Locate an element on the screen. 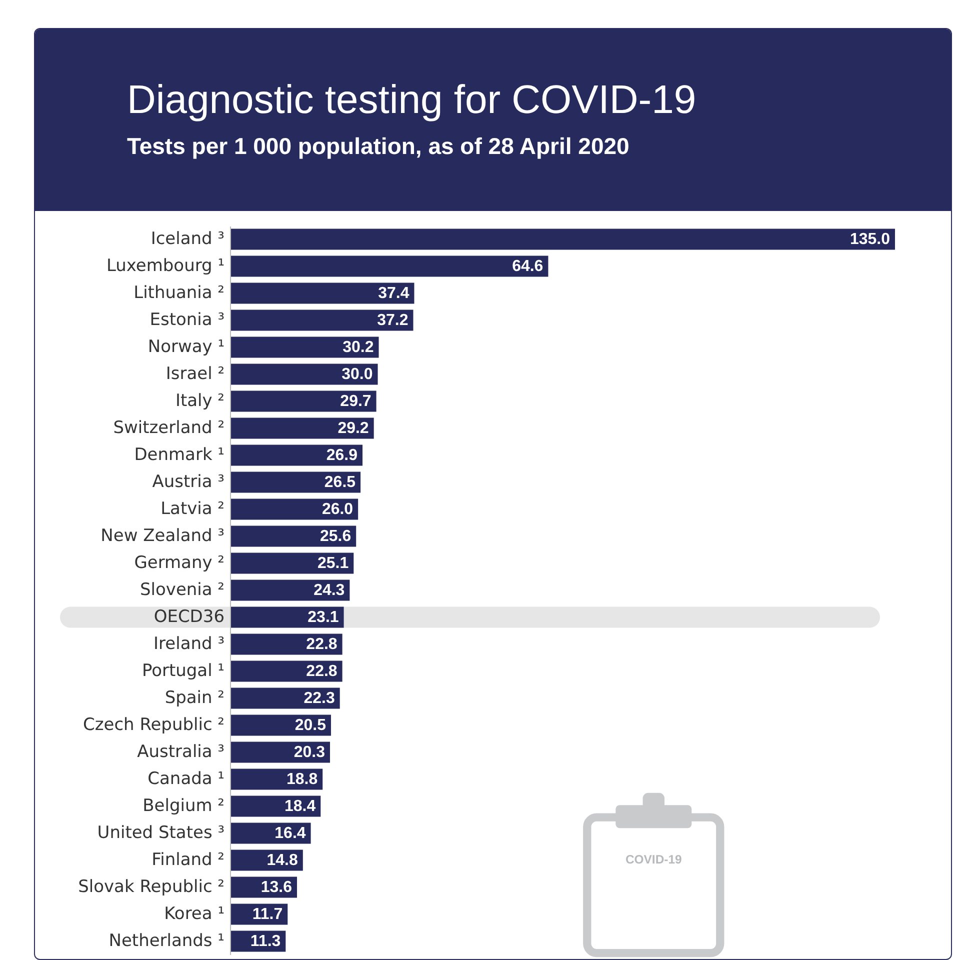  y-tick-label: Denmark ¹ is located at coordinates (179, 455).